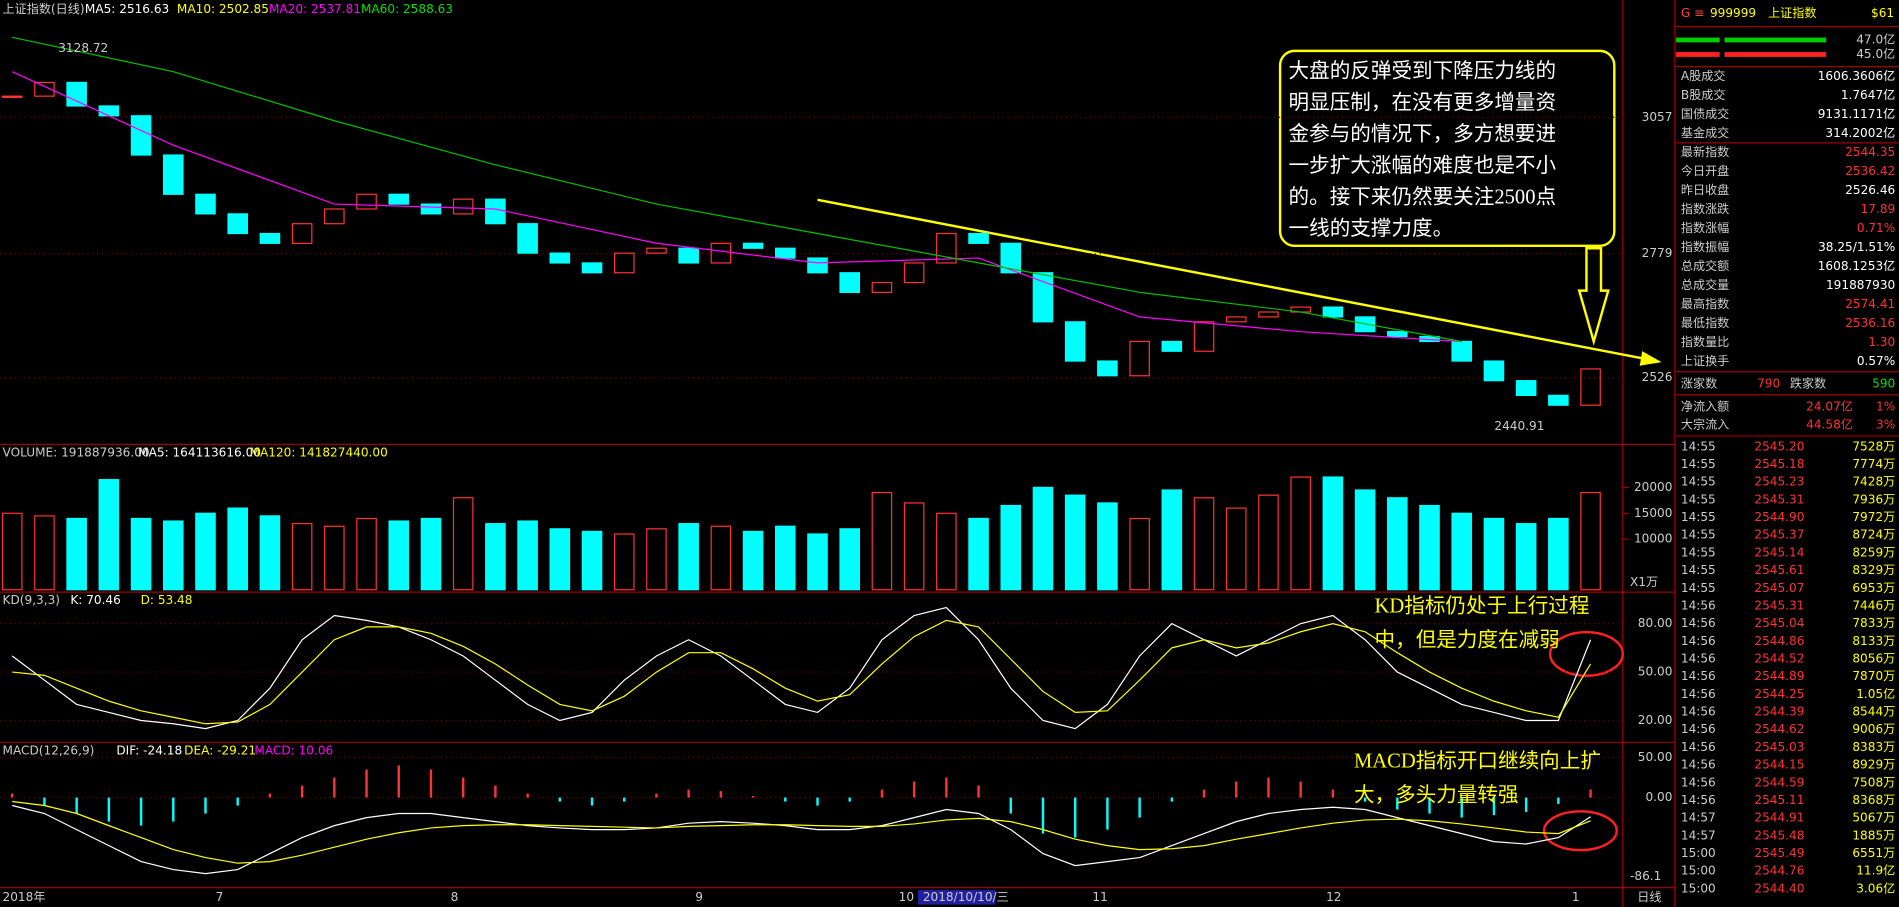  Describe the element at coordinates (1876, 361) in the screenshot. I see `info-value: 0.57%` at that location.